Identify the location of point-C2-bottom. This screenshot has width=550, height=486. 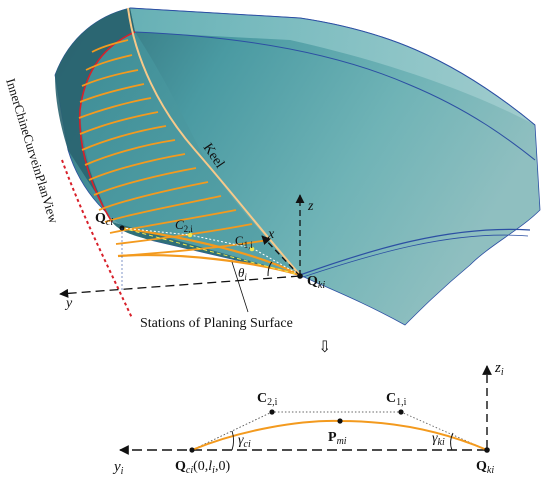
(272, 412).